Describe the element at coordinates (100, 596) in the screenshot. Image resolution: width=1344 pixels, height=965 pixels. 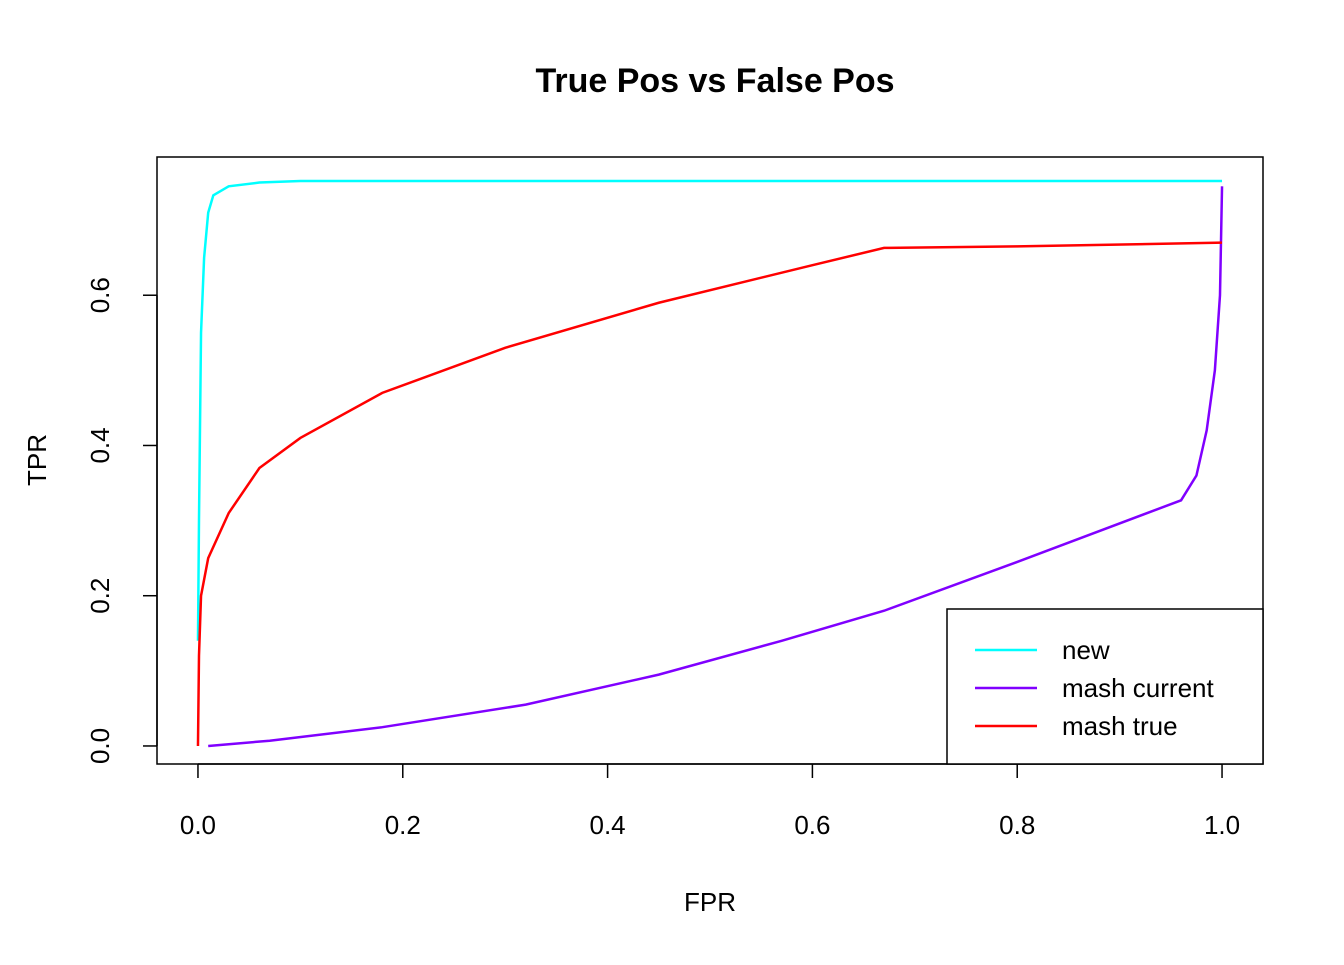
I see `y-tick-label: 0.2` at that location.